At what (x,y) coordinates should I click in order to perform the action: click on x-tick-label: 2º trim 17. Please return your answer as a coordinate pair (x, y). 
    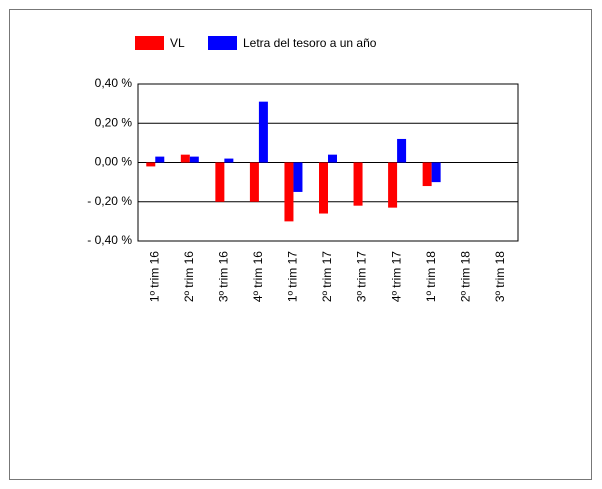
    Looking at the image, I should click on (327, 276).